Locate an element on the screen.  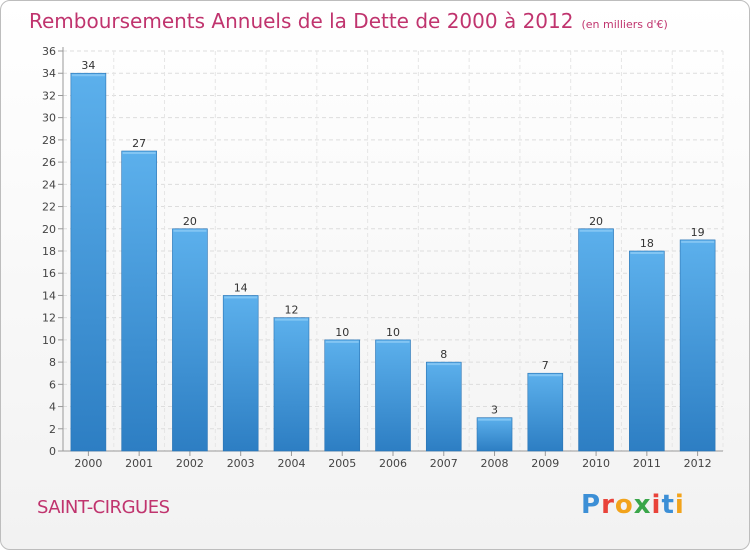
bar-2008 is located at coordinates (494, 434).